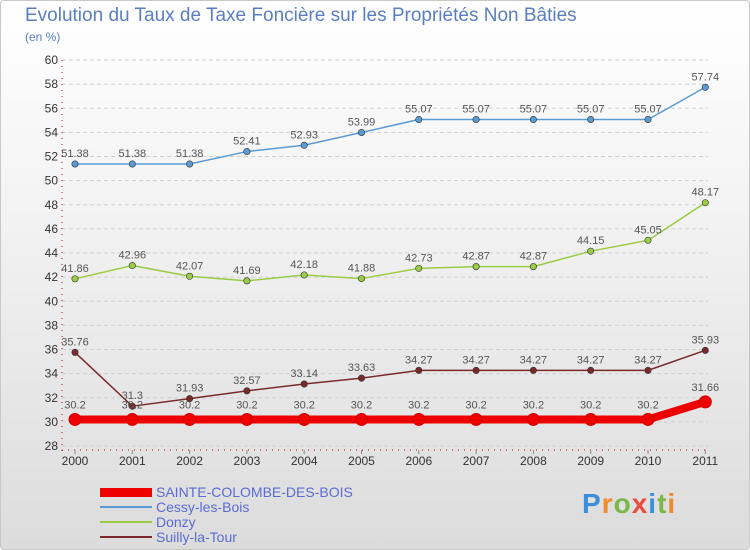 This screenshot has height=550, width=750. Describe the element at coordinates (52, 446) in the screenshot. I see `y-tick-label: 28` at that location.